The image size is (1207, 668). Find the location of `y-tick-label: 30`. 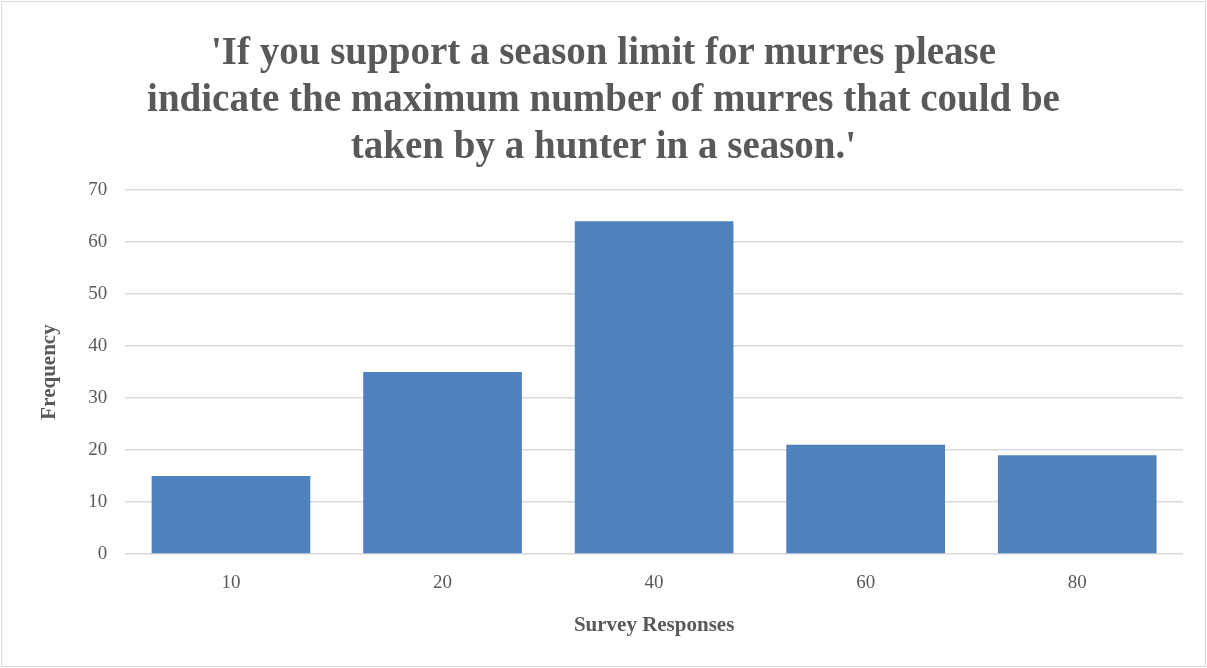

y-tick-label: 30 is located at coordinates (98, 396).